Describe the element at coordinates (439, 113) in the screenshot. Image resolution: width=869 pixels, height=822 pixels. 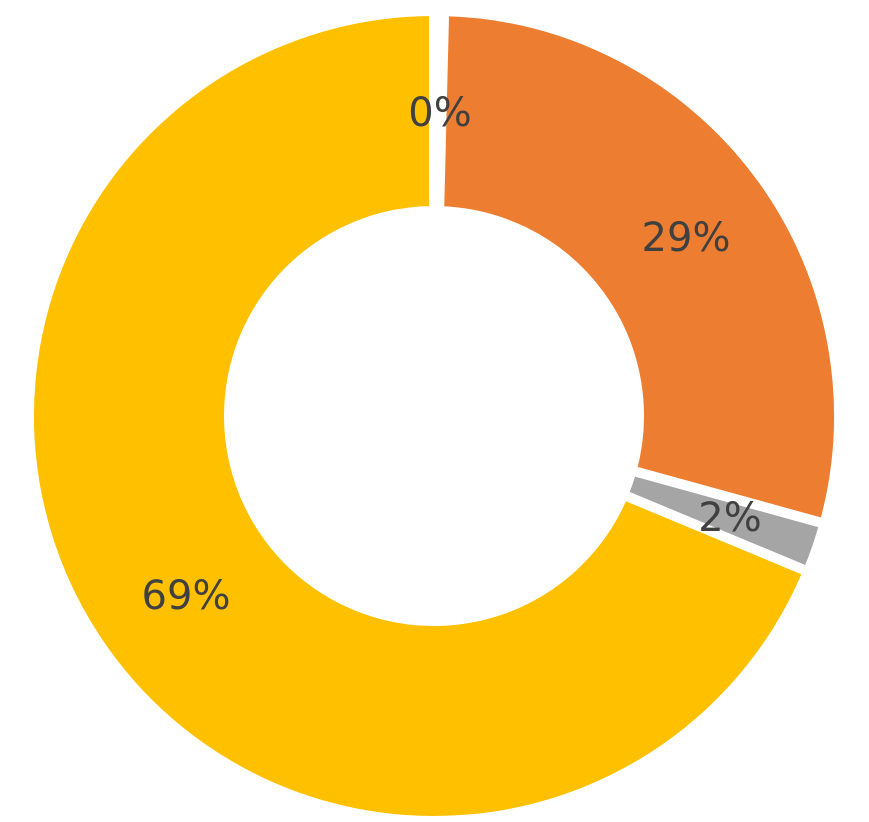
I see `data-label-0: 0%` at that location.